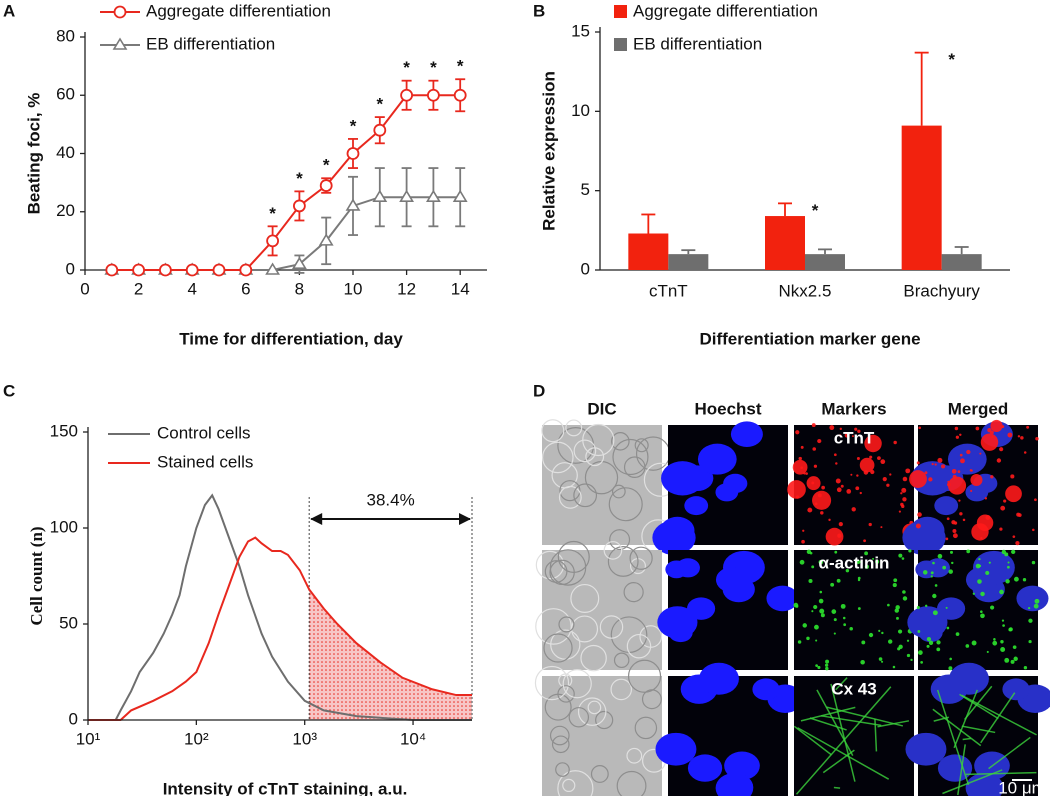 This screenshot has width=1050, height=796. Describe the element at coordinates (805, 290) in the screenshot. I see `x-tick-label: Nkx2.5` at that location.